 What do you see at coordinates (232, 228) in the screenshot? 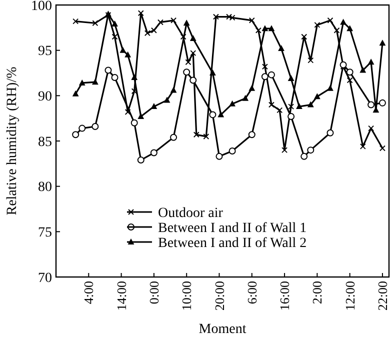
I see `legend-label: Between I and II of Wall 1` at bounding box center [232, 228].